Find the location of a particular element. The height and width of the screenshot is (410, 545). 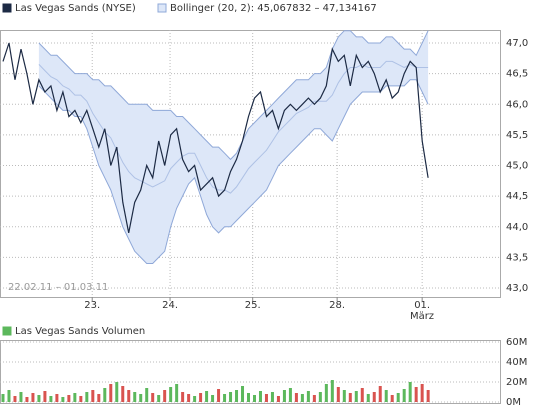

y-tick-label: 44,0 is located at coordinates (517, 227).